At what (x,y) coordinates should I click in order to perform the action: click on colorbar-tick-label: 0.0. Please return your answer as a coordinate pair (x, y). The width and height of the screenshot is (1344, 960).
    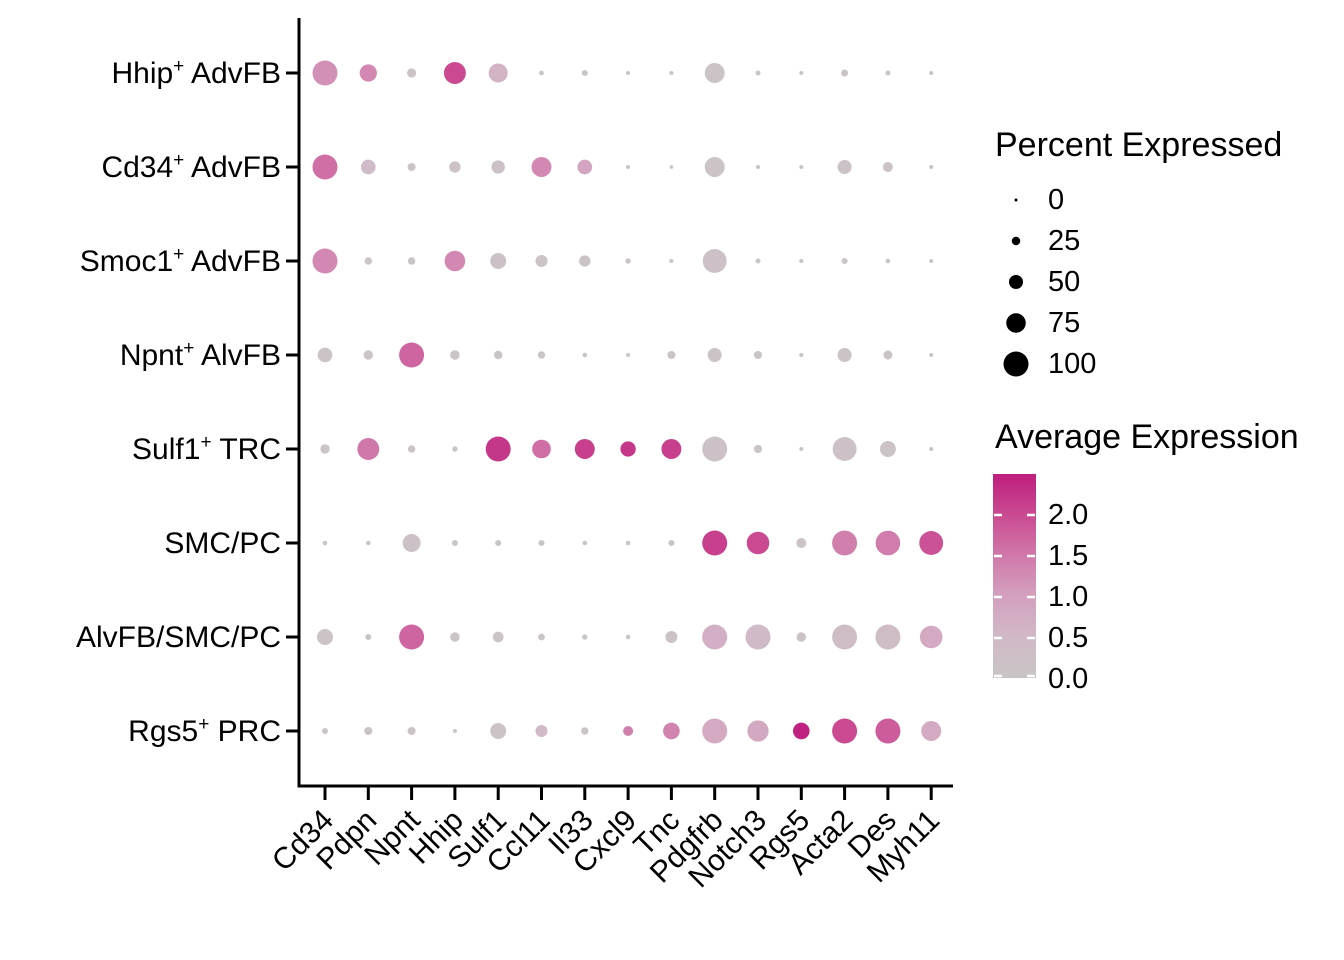
    Looking at the image, I should click on (1068, 679).